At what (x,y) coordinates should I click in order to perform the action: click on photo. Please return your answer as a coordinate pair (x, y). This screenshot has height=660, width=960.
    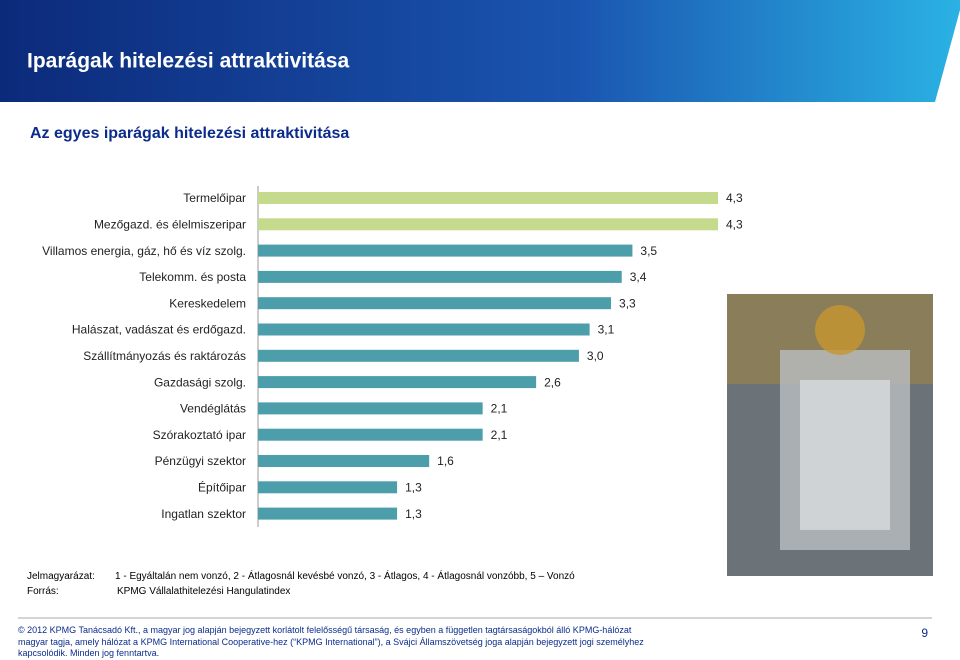
    Looking at the image, I should click on (830, 435).